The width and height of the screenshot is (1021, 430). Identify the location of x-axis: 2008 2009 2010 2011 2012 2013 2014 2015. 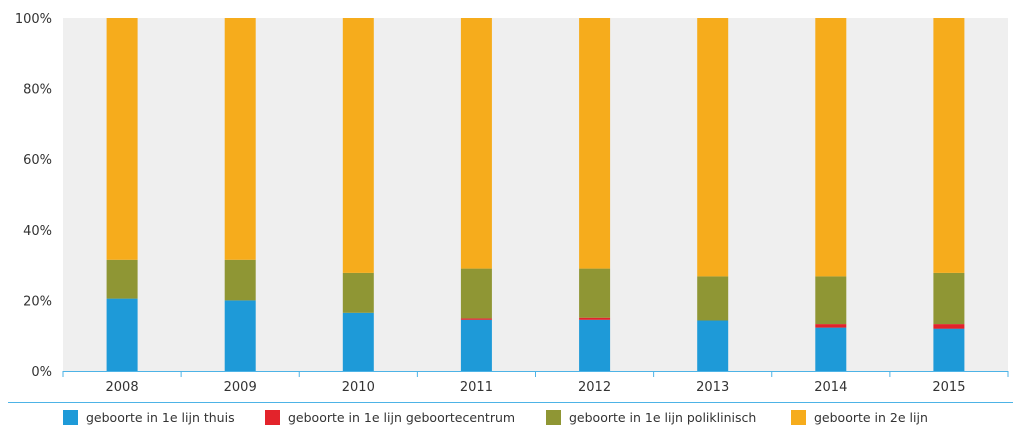
(535, 383).